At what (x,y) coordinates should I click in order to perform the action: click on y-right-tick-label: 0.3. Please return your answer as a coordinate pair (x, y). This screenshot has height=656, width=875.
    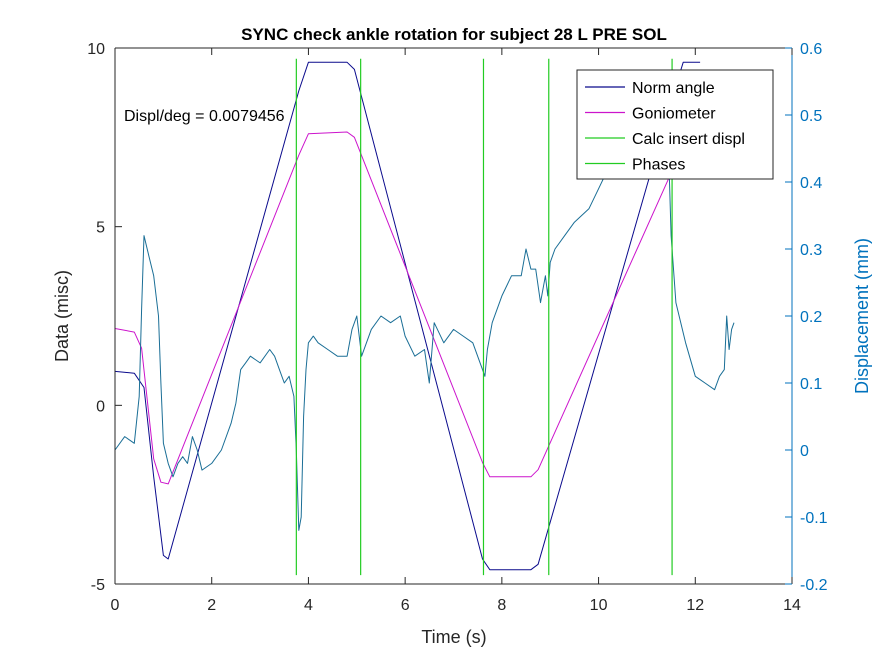
    Looking at the image, I should click on (811, 250).